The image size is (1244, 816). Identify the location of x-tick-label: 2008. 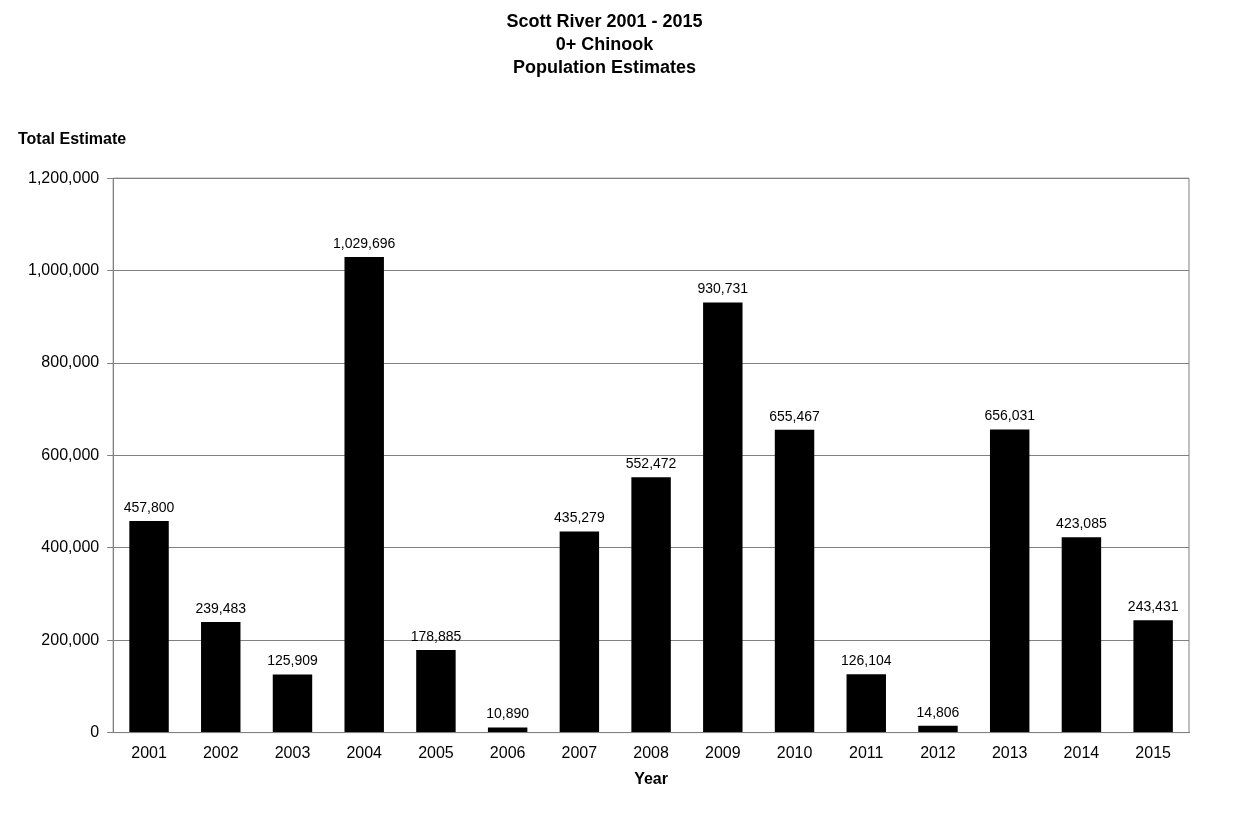
(651, 752).